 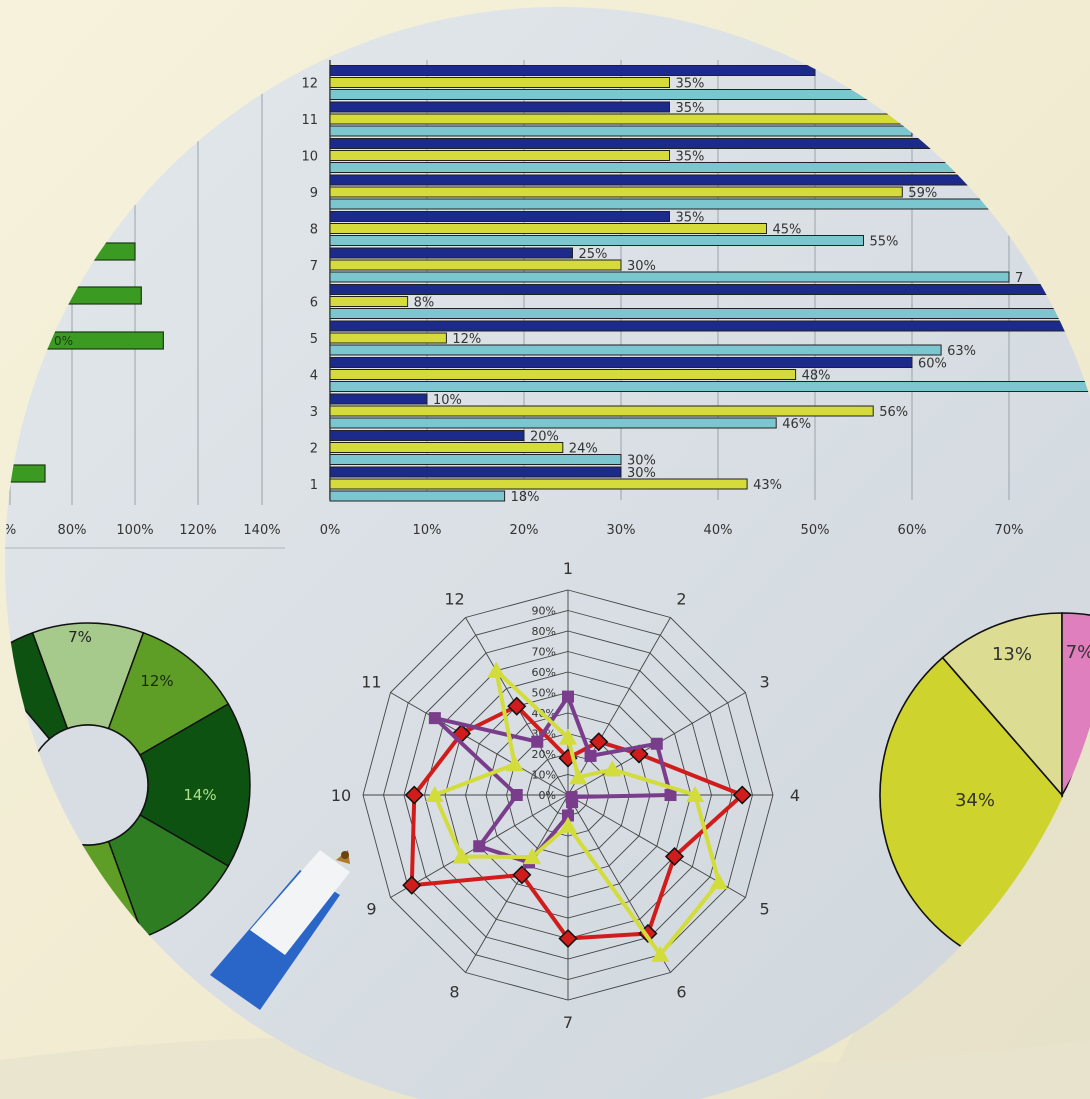 What do you see at coordinates (1002, 705) in the screenshot?
I see `pie-slice` at bounding box center [1002, 705].